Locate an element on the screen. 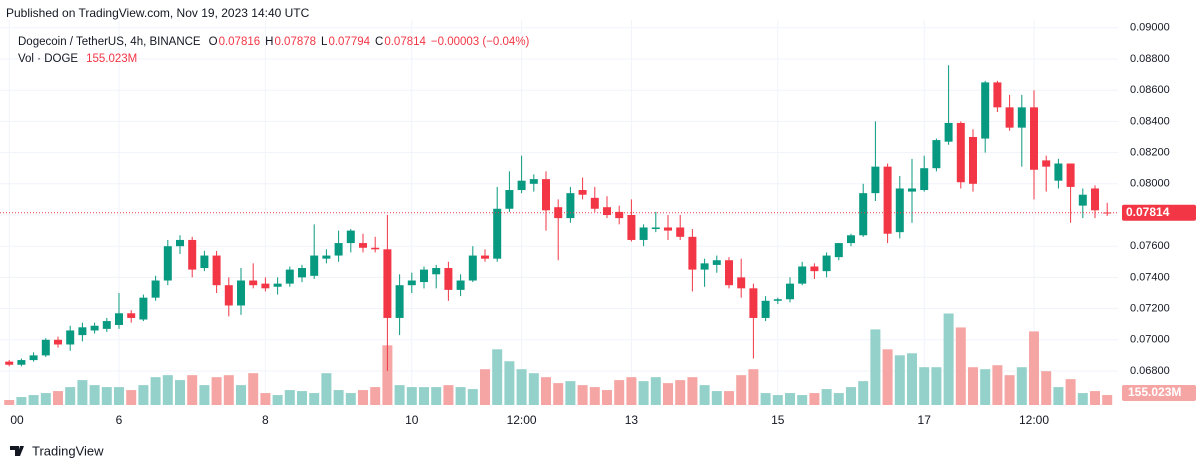 Image resolution: width=1200 pixels, height=469 pixels. x-tick-label: 00 is located at coordinates (17, 420).